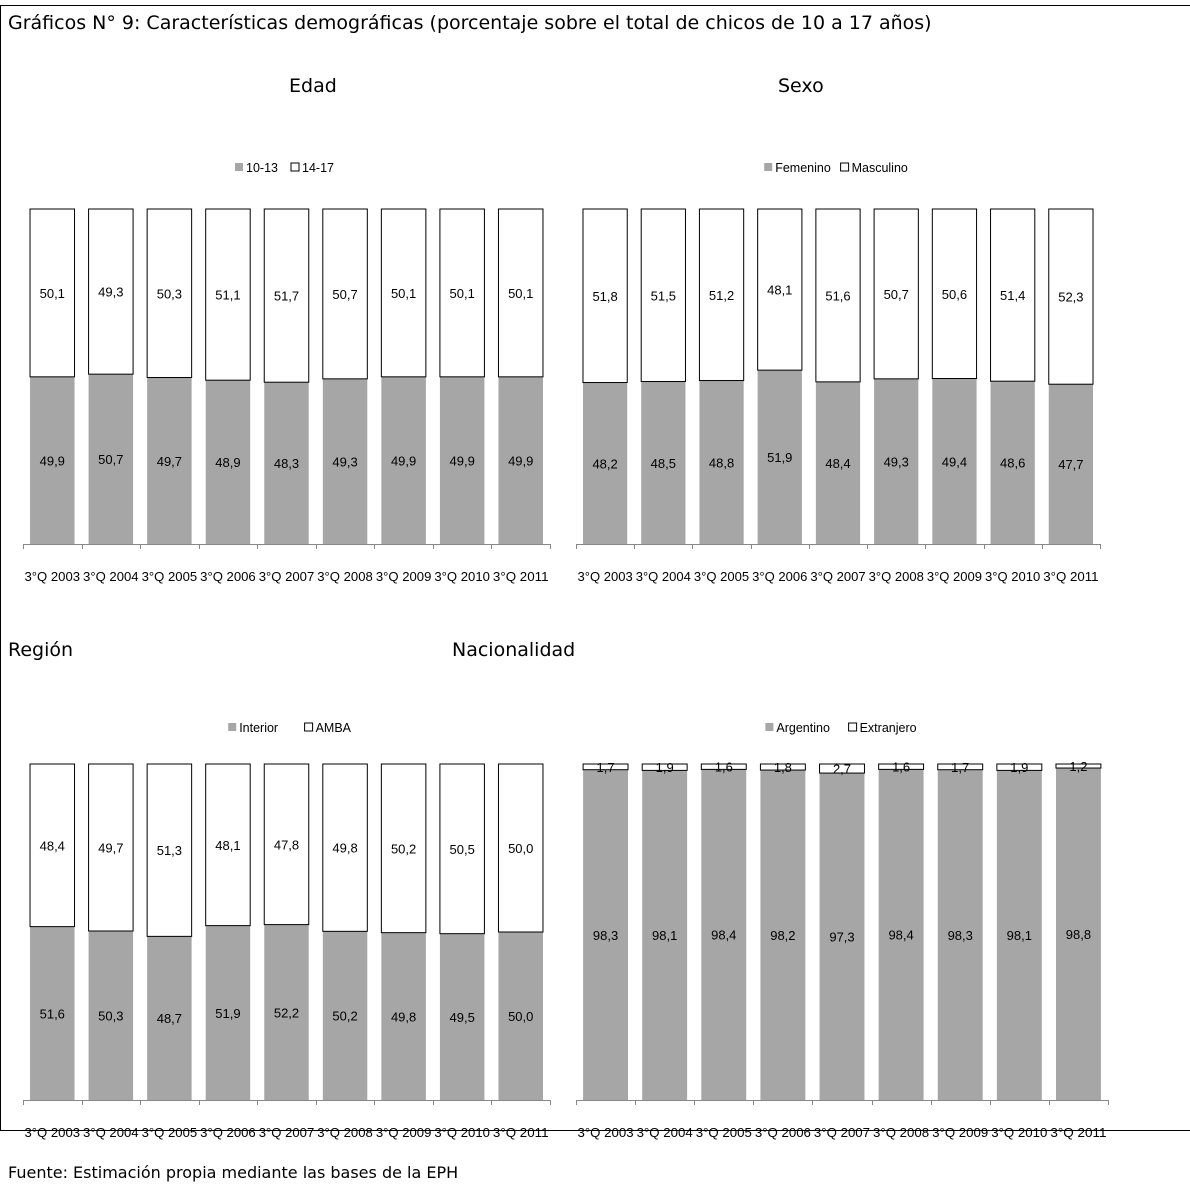  I want to click on chart-title-region: Región, so click(41, 650).